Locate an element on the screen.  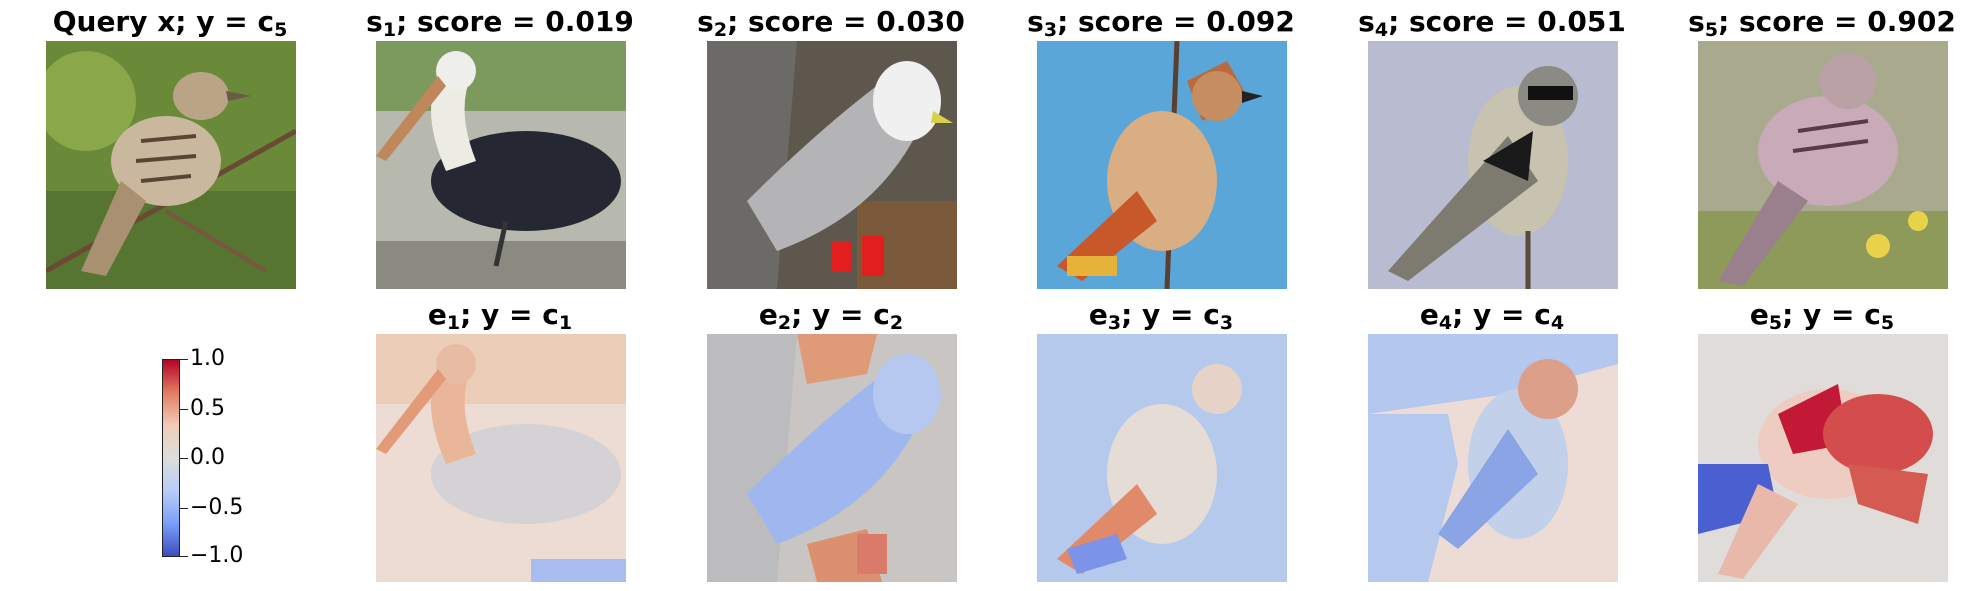
explanation-title-5: e5; y = c5 is located at coordinates (1822, 316).